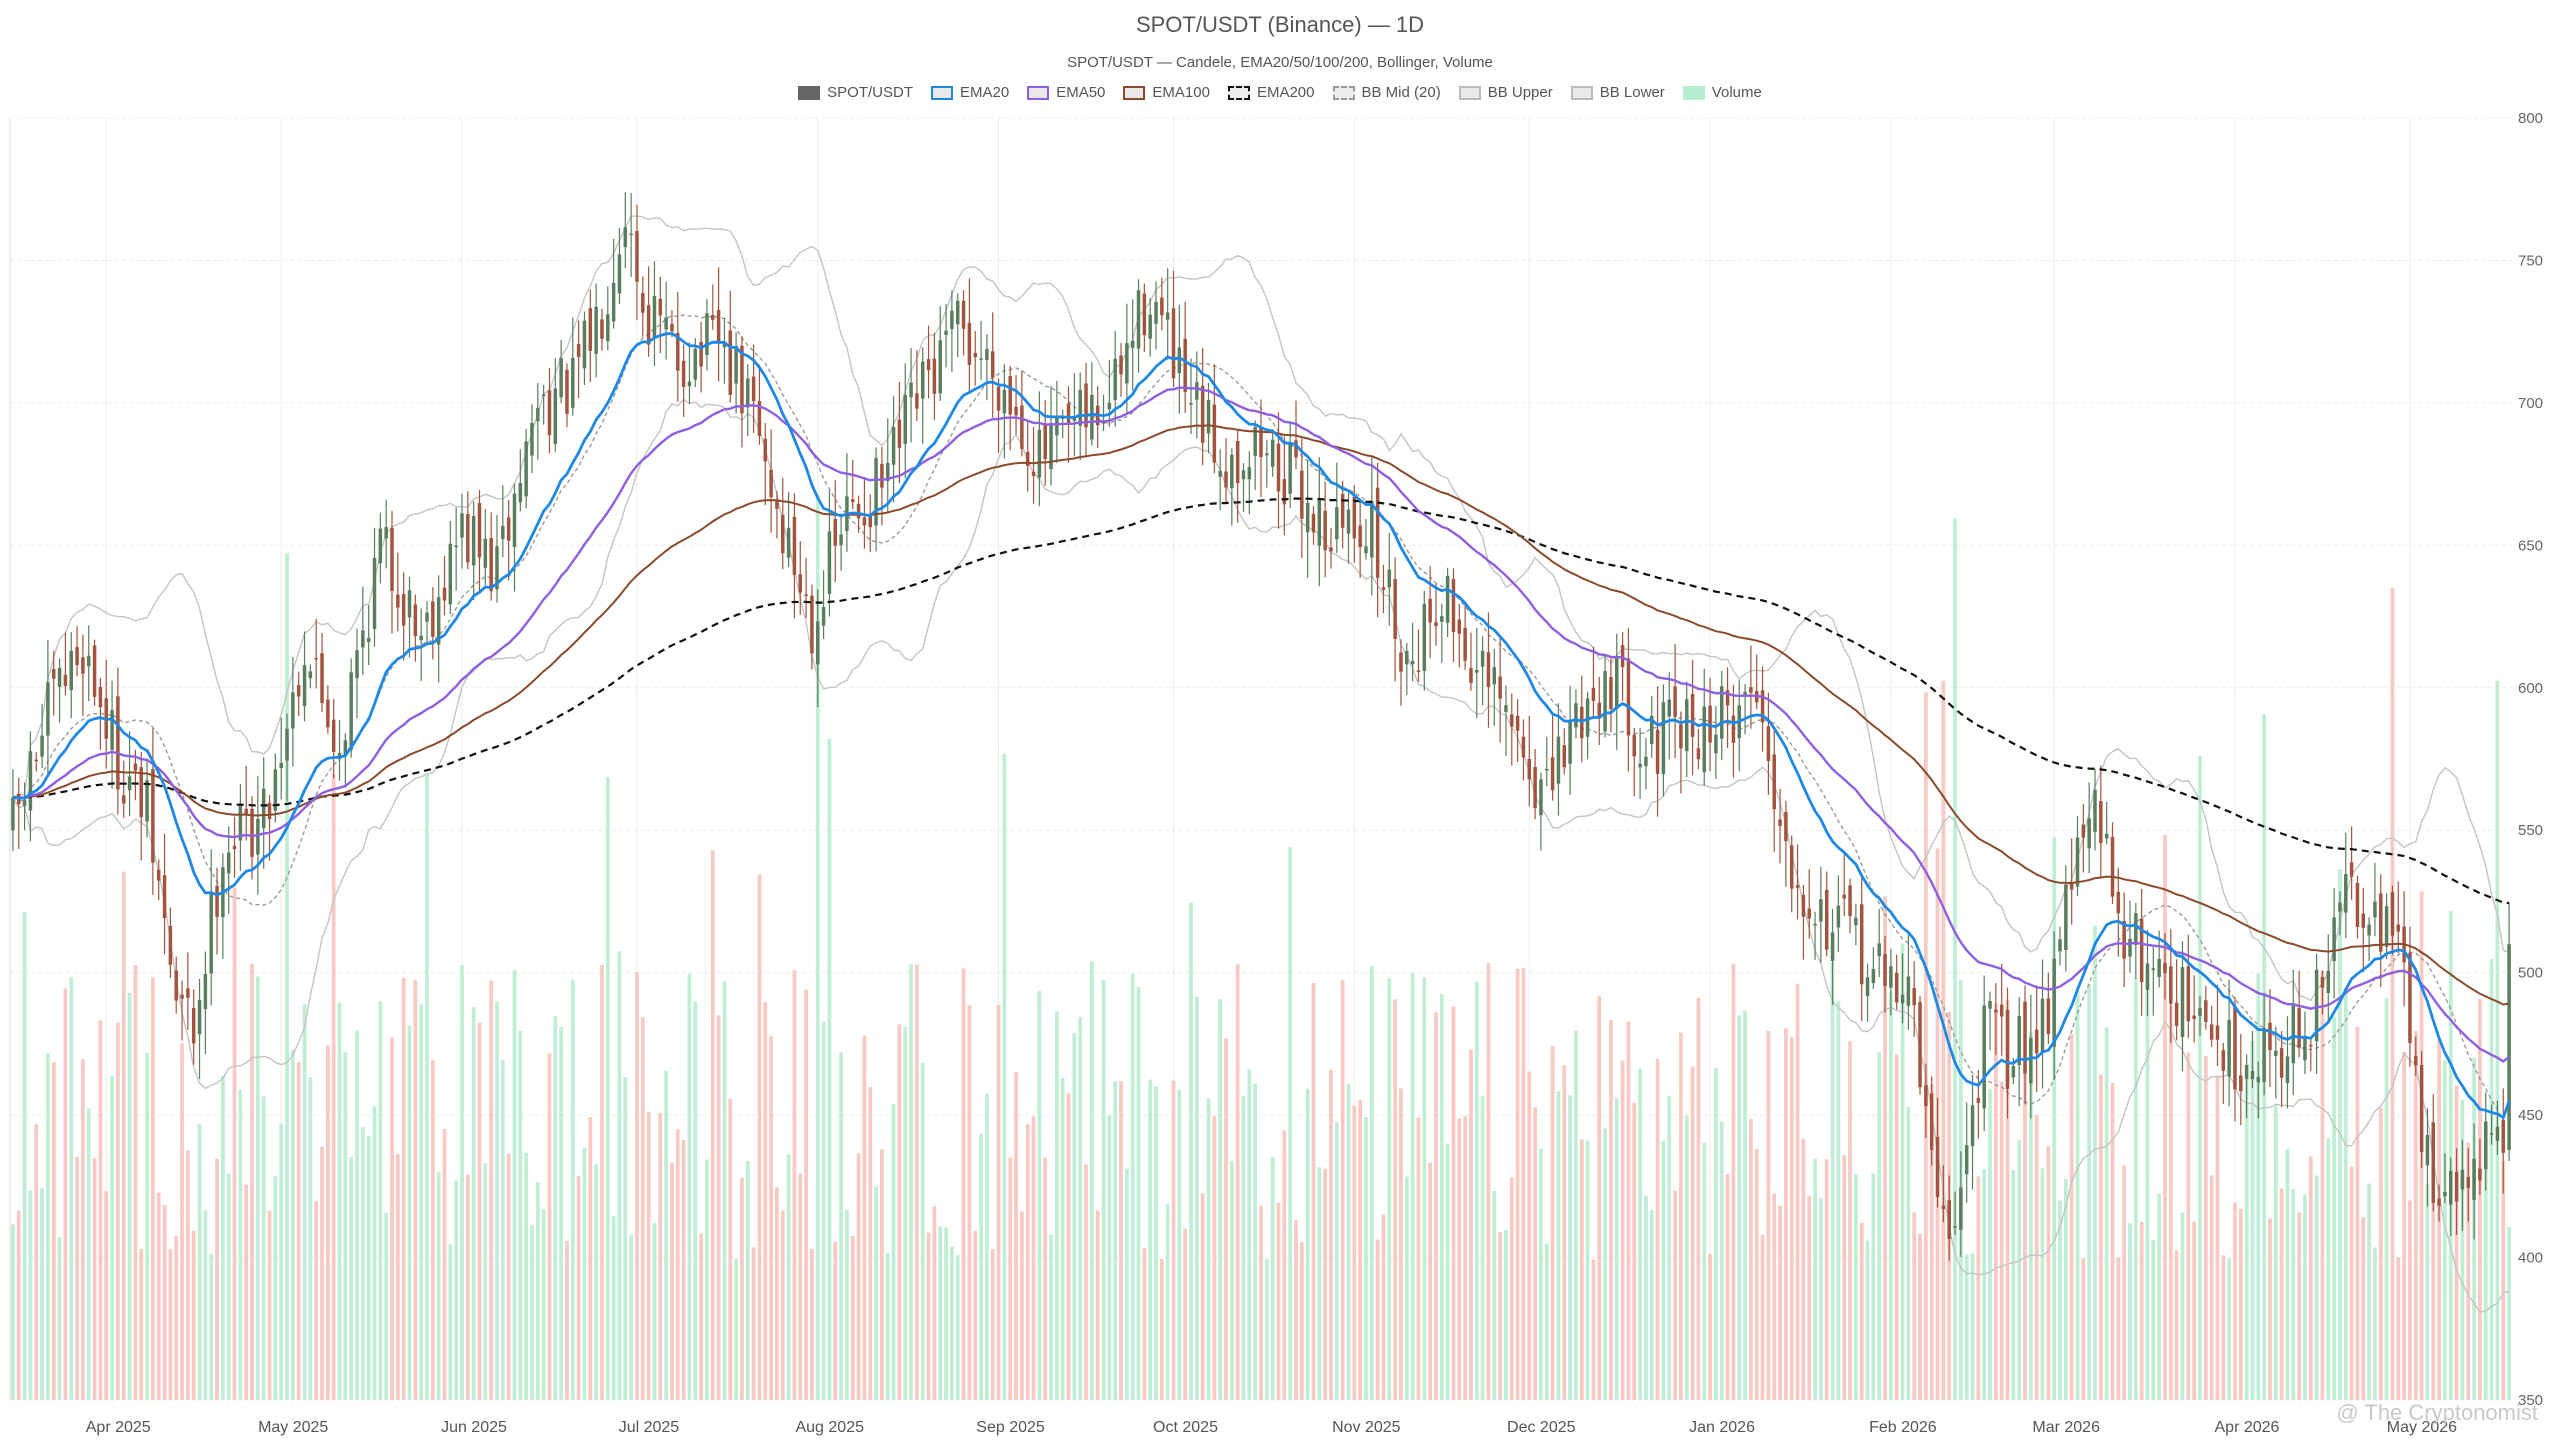  I want to click on legend-item: SPOT/USDT, so click(855, 92).